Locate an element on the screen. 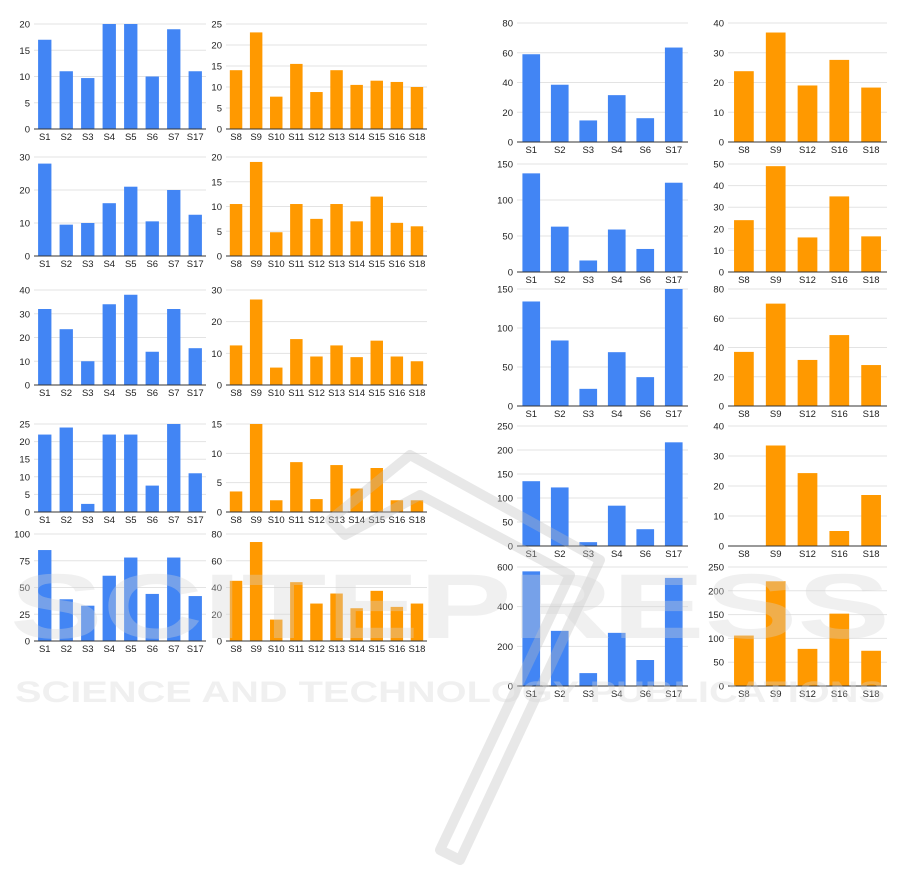 The height and width of the screenshot is (881, 901). y-tick-label: 25 is located at coordinates (24, 615).